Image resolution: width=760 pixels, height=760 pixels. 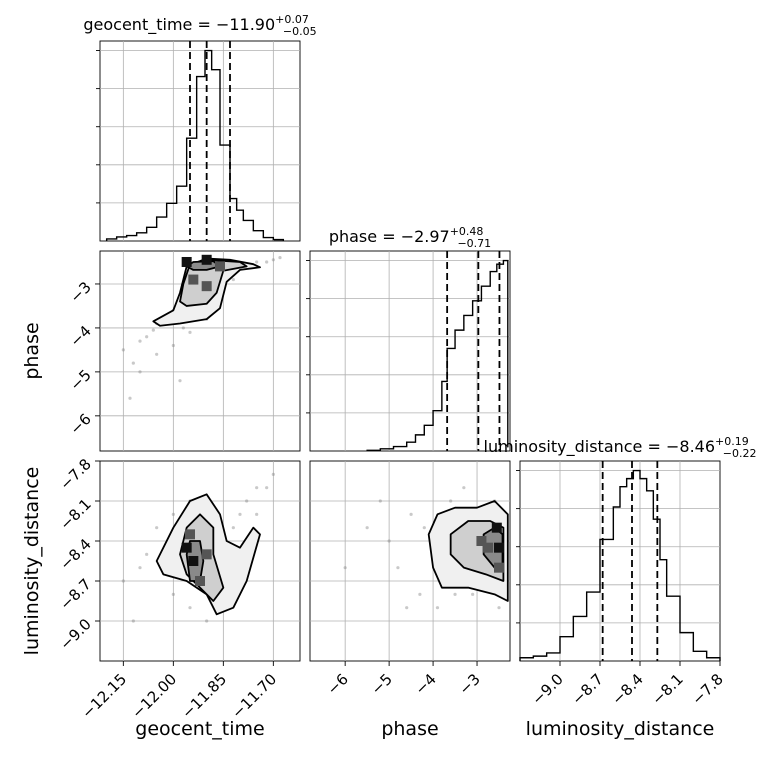 What do you see at coordinates (137, 25) in the screenshot?
I see `hist-title-label: geocent_time` at bounding box center [137, 25].